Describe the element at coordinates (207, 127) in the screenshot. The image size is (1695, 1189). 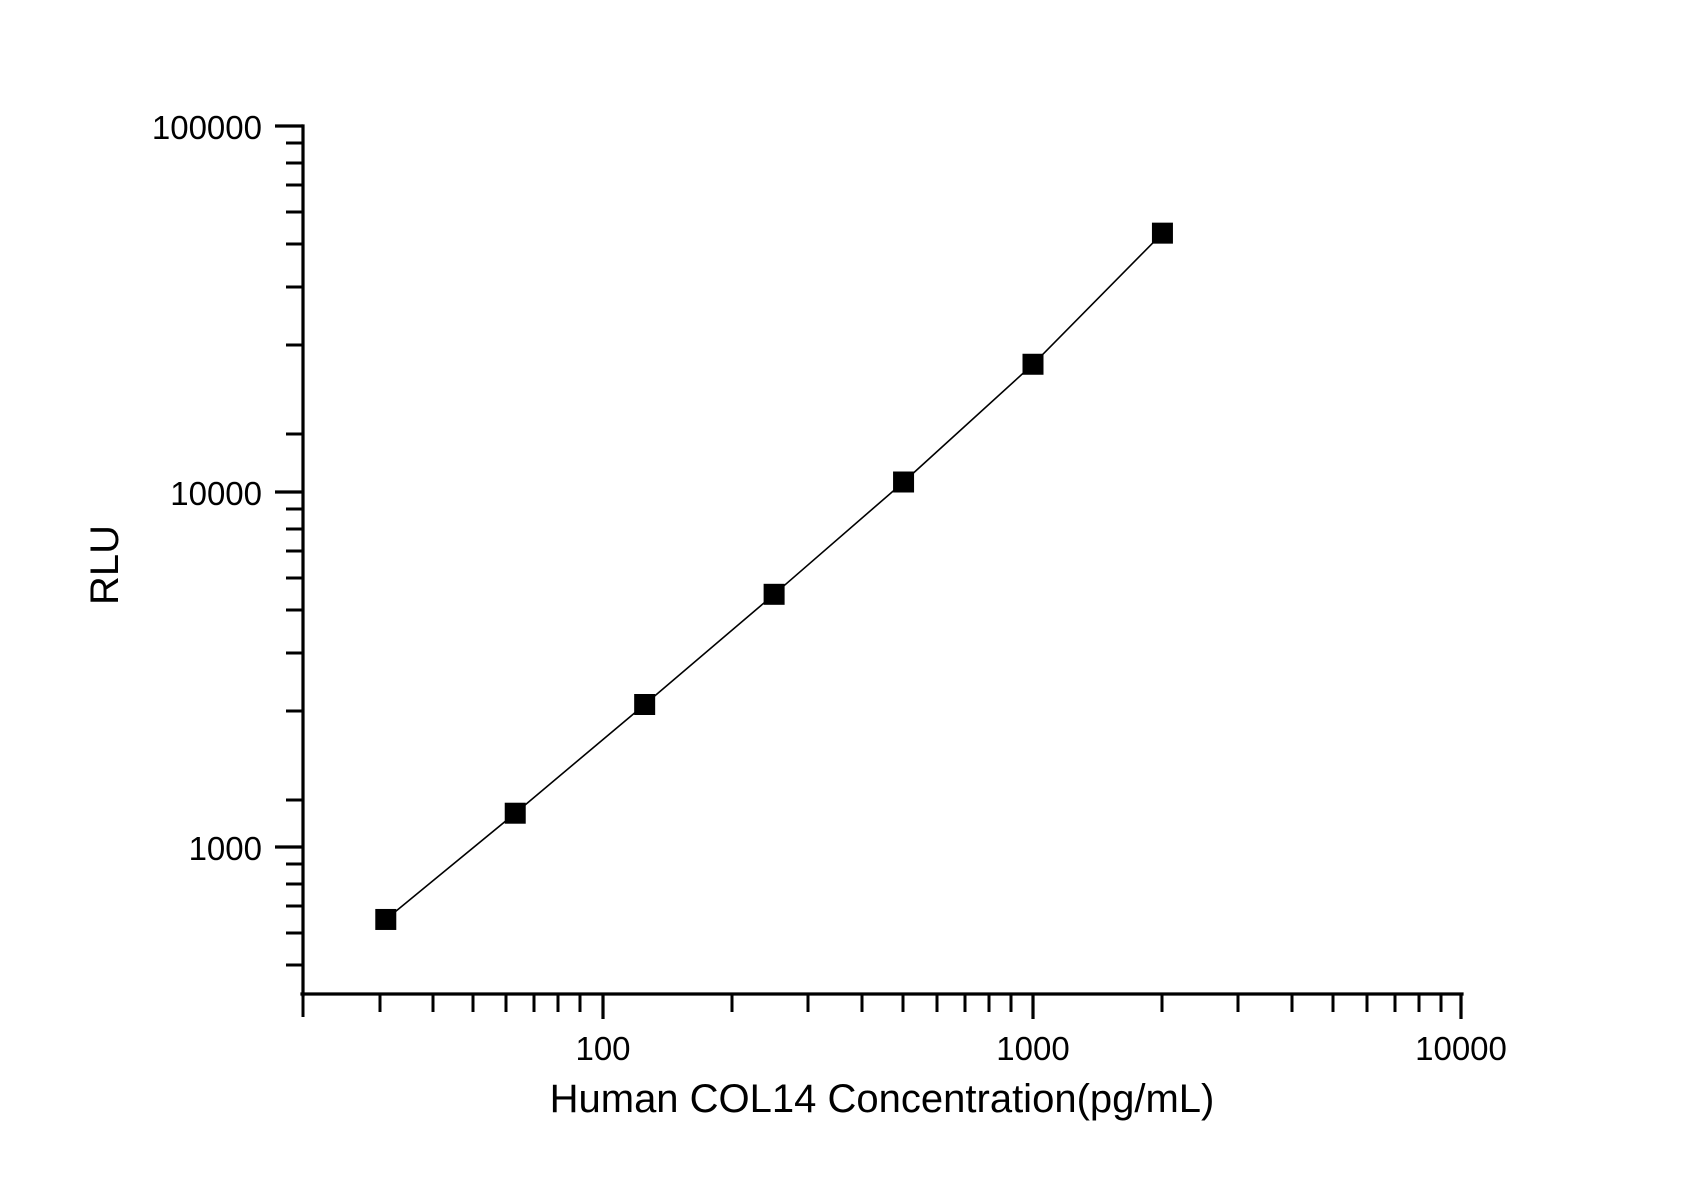
I see `y-tick-label-100000: 100000` at that location.